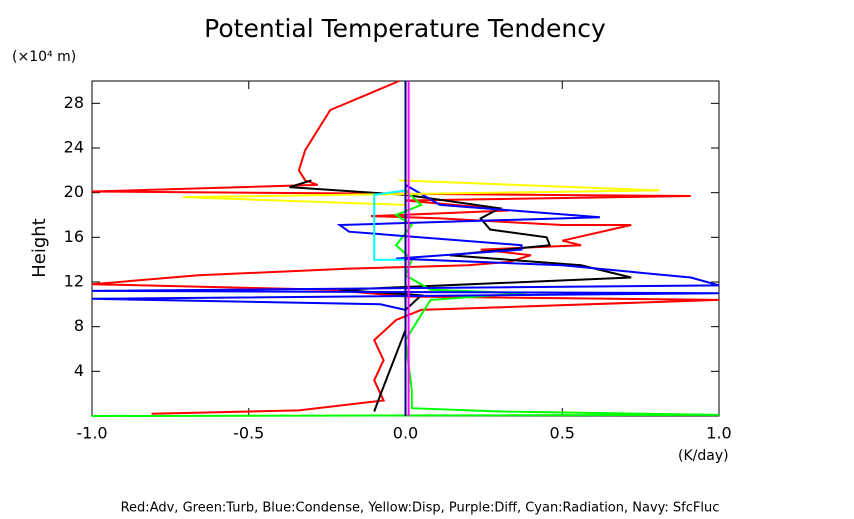 Image resolution: width=854 pixels, height=519 pixels. Describe the element at coordinates (91, 433) in the screenshot. I see `x-tick-label: -1.0` at that location.